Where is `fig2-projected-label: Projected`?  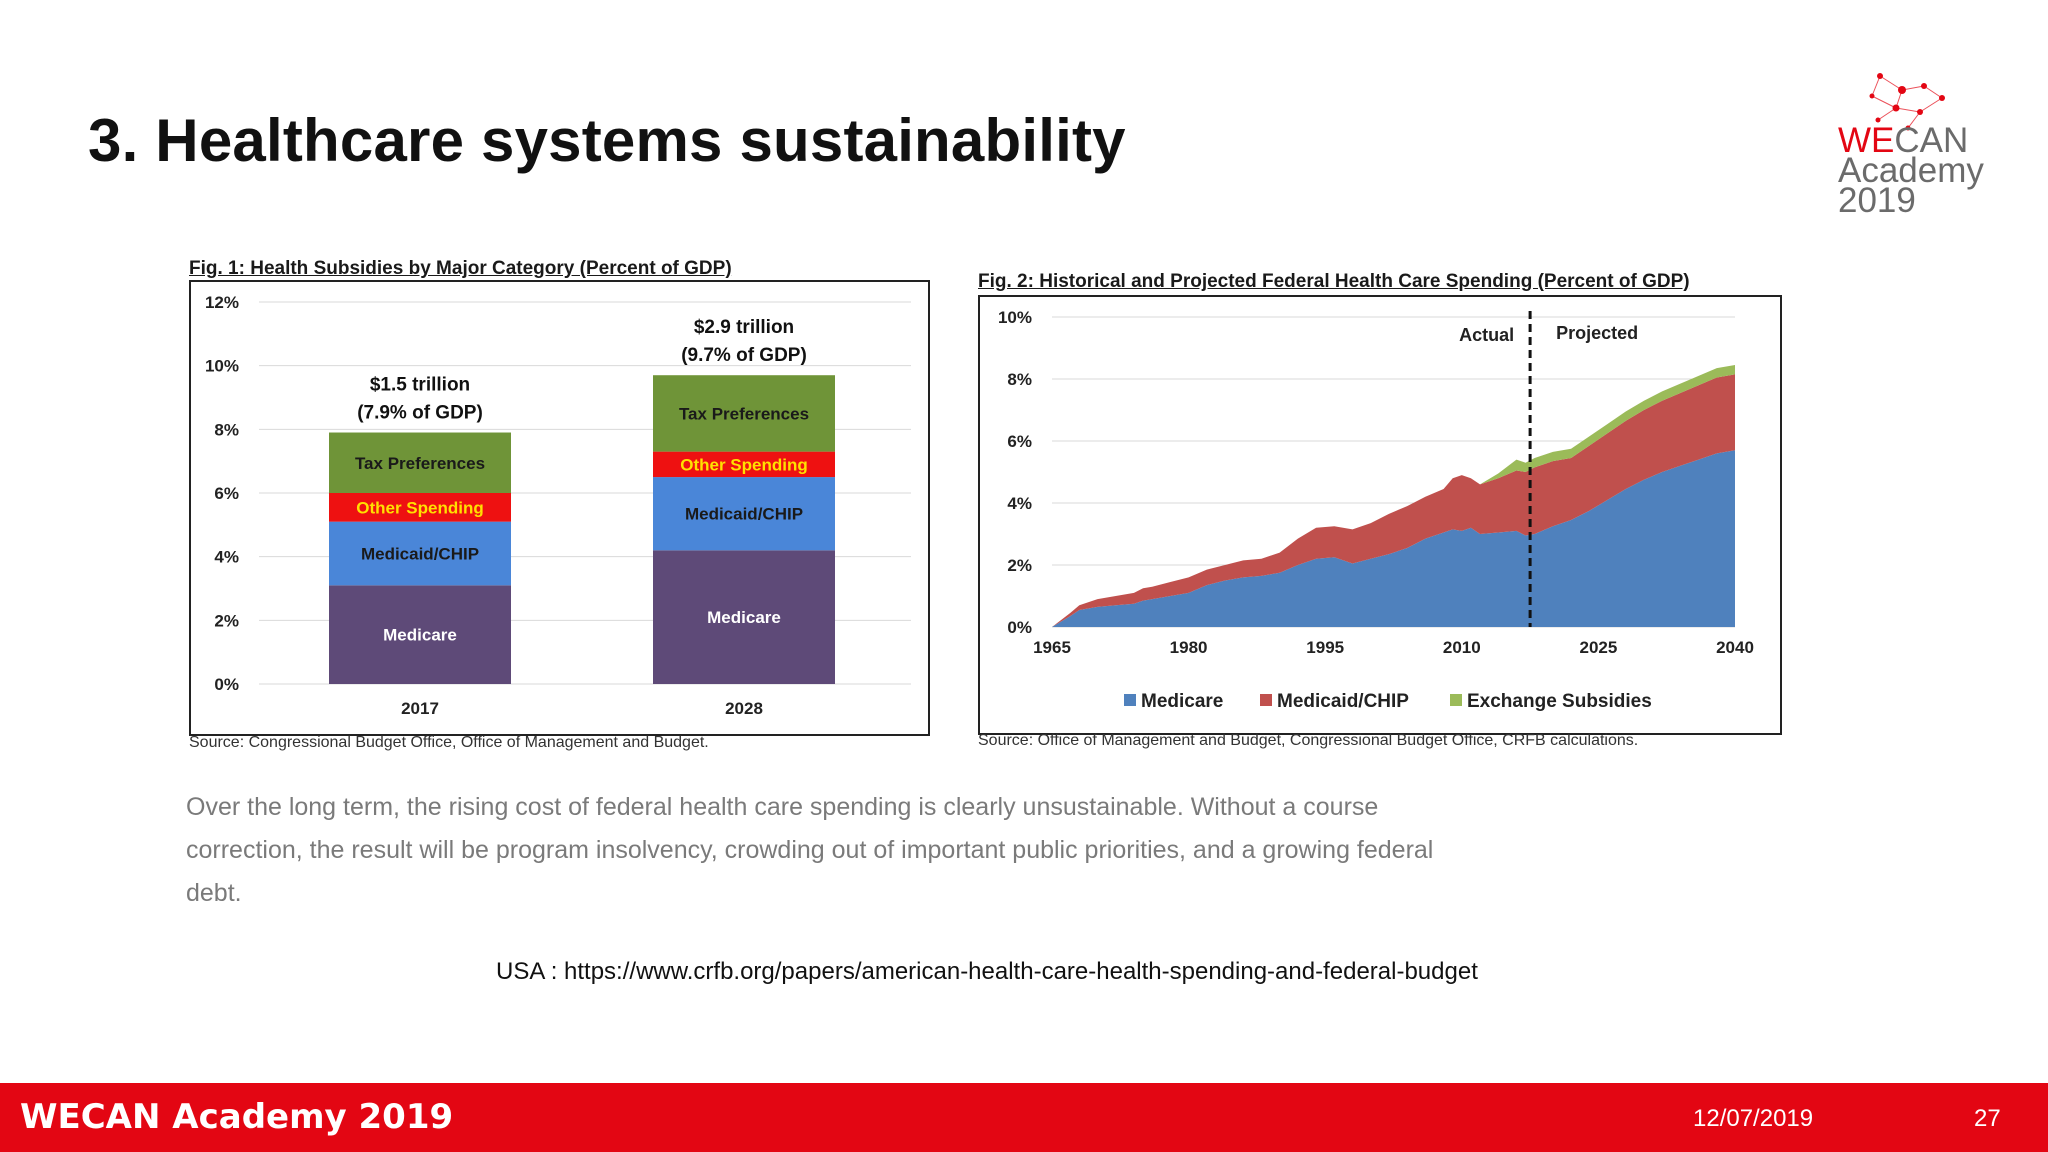 fig2-projected-label: Projected is located at coordinates (1597, 333).